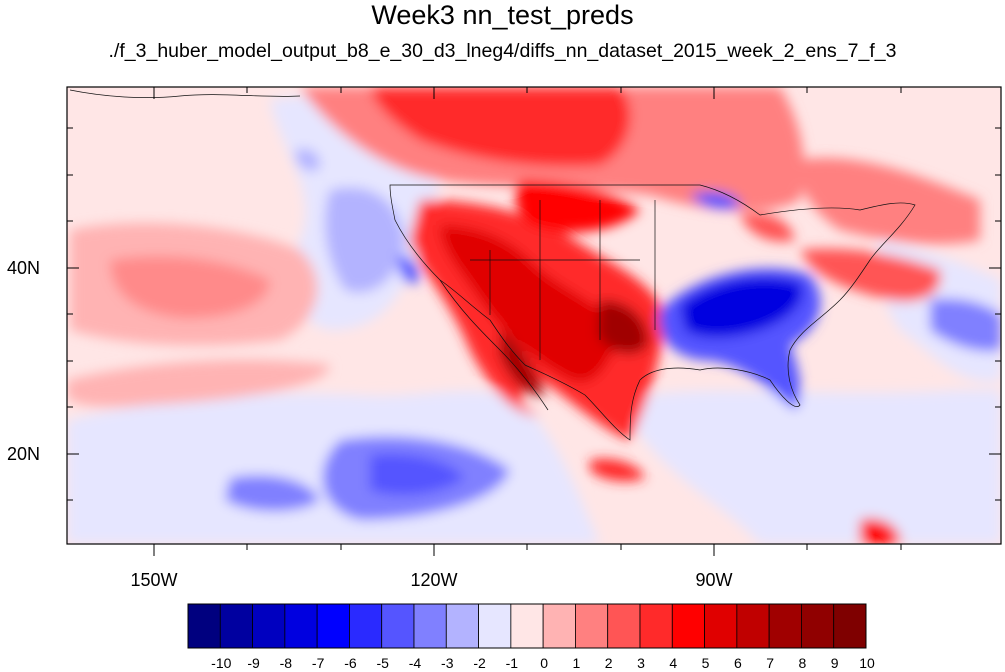 This screenshot has height=672, width=1005. Describe the element at coordinates (23, 454) in the screenshot. I see `lat-label-20n: 20N` at that location.